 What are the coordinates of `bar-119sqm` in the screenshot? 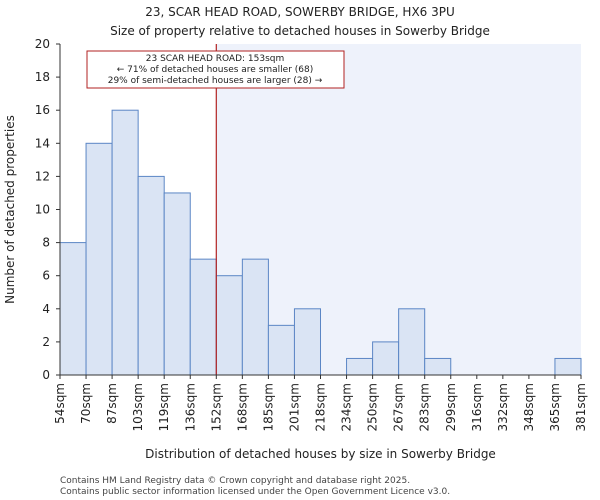 It's located at (177, 284).